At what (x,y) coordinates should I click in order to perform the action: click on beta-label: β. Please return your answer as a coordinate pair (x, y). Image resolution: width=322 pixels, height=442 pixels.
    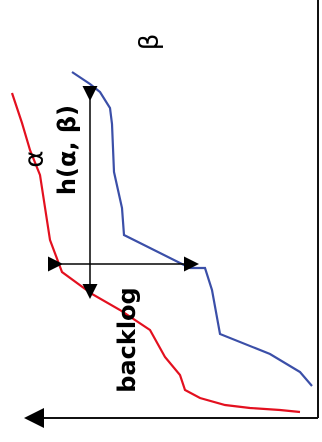
    Looking at the image, I should click on (150, 42).